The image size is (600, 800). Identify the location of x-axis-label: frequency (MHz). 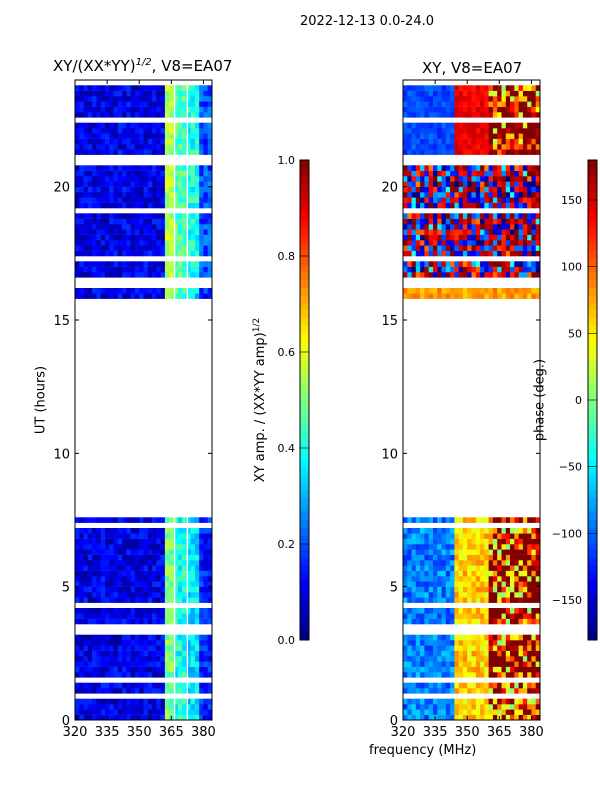
(423, 750).